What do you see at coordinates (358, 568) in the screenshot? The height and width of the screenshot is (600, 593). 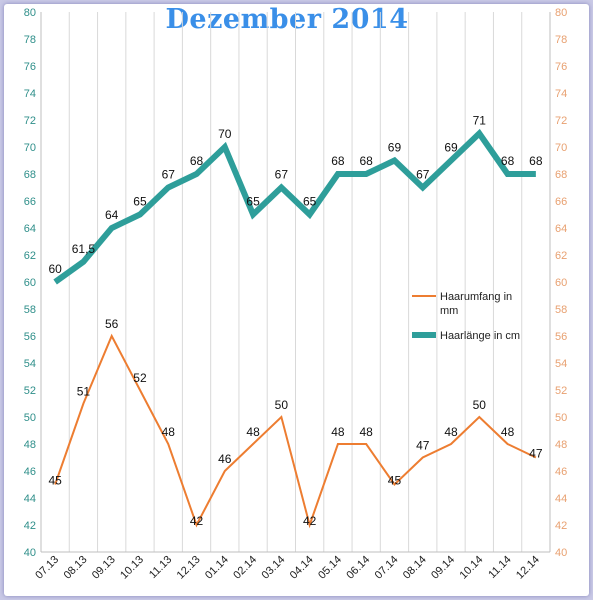 I see `x-tick-label: 06.14` at bounding box center [358, 568].